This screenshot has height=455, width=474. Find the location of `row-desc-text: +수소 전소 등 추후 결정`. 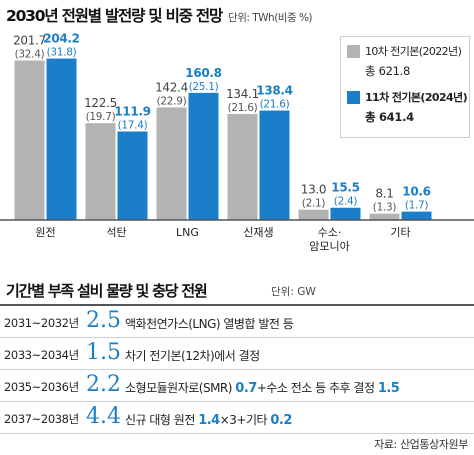

row-desc-text: +수소 전소 등 추후 결정 is located at coordinates (315, 388).